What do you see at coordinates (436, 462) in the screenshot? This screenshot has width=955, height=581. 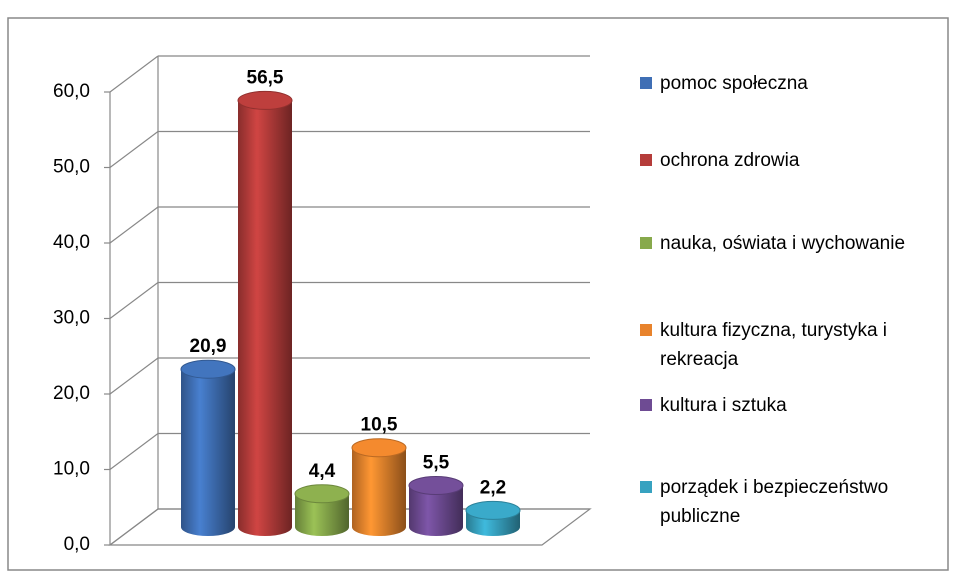 I see `data-label: 5,5` at bounding box center [436, 462].